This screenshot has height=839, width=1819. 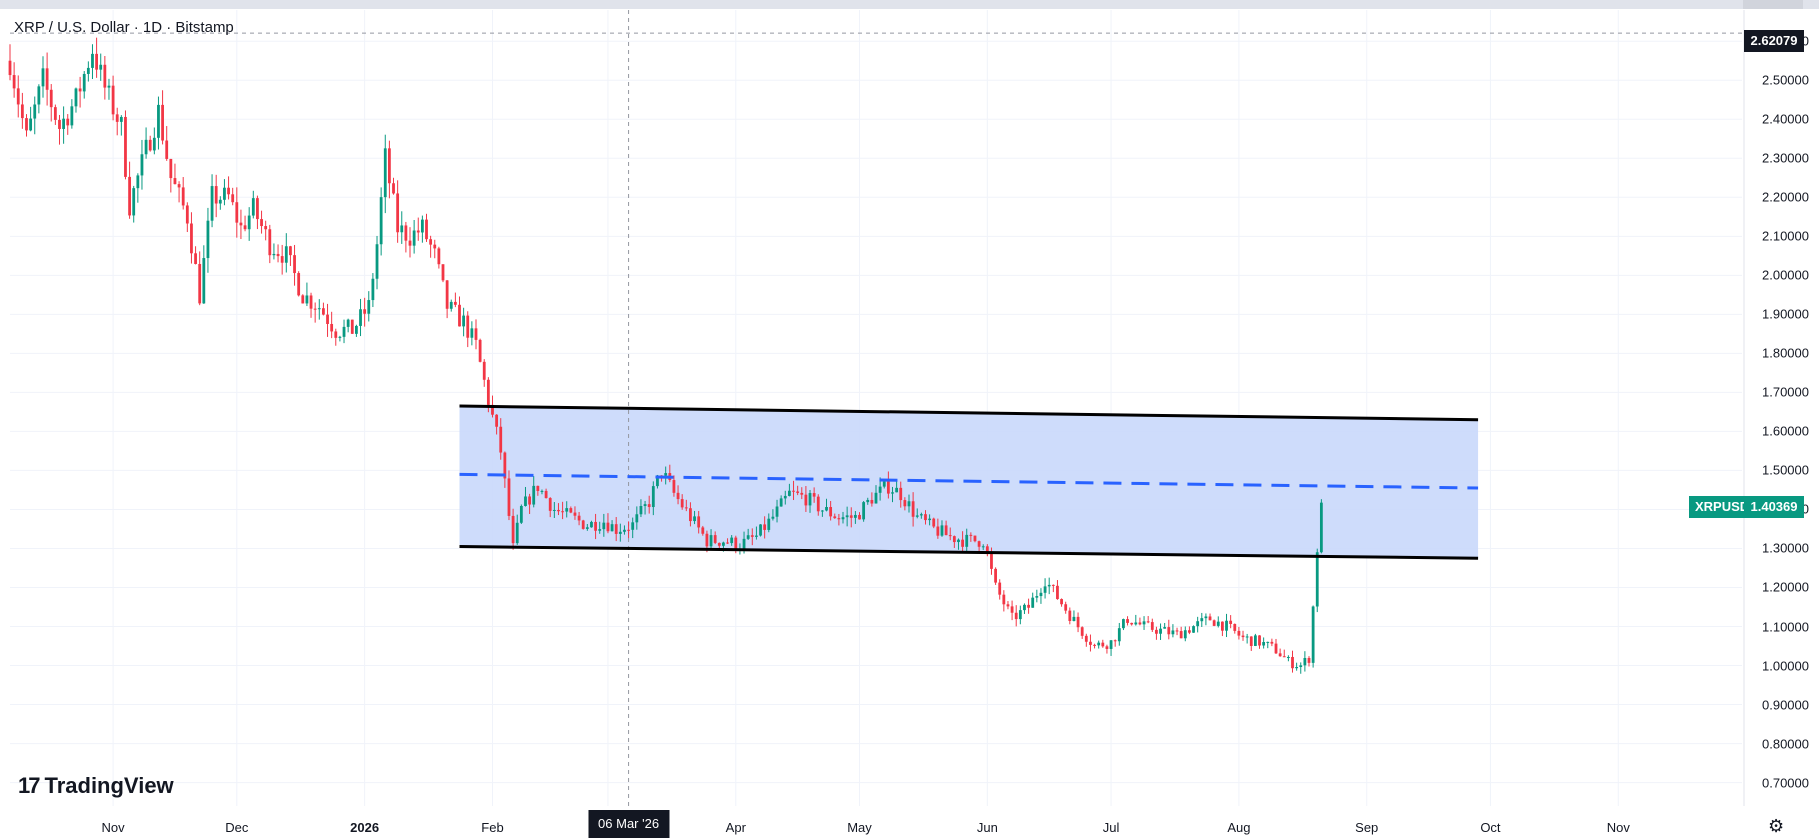 I want to click on price-tick-label: 1.90000, so click(x=1785, y=314).